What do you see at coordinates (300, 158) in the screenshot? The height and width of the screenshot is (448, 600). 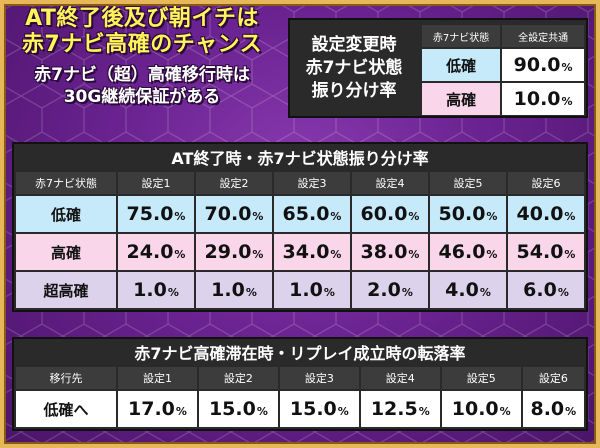 I see `at-end-title: AT終了時・赤7ナビ状態振り分け率` at bounding box center [300, 158].